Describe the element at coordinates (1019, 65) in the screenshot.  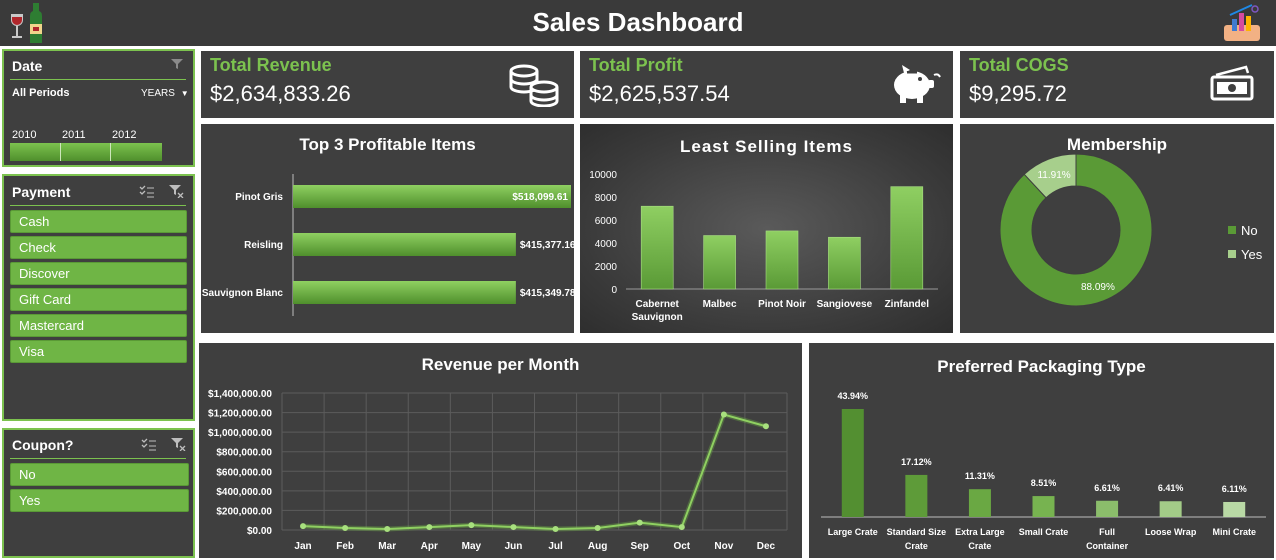
I see `kpi-title: Total COGS` at that location.